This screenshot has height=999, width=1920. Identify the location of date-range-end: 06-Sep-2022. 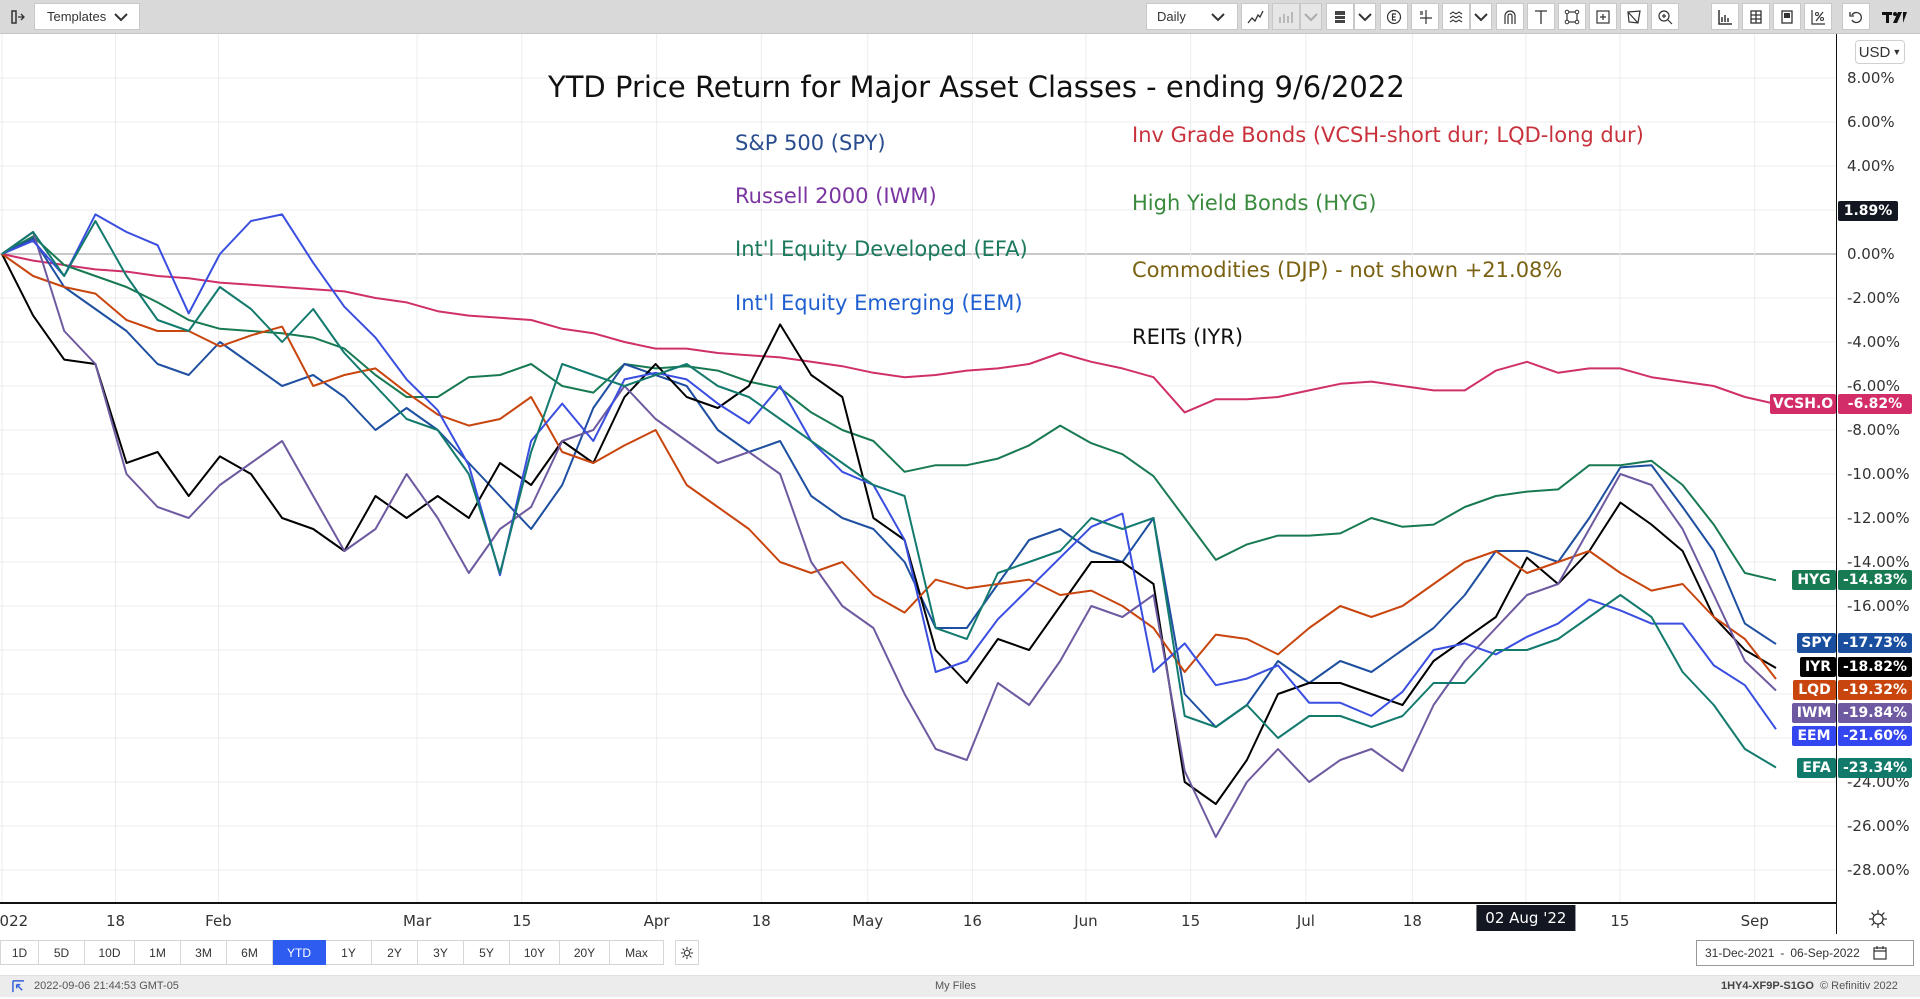
(1825, 953).